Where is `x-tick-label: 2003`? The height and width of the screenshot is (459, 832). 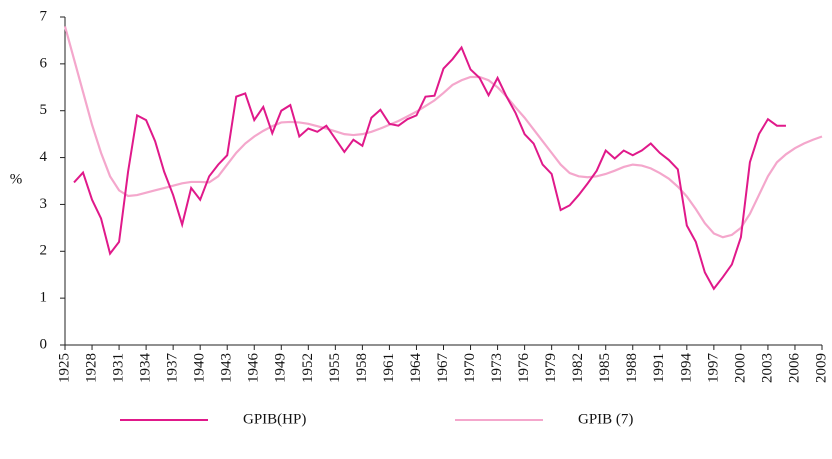
x-tick-label: 2003 is located at coordinates (767, 368).